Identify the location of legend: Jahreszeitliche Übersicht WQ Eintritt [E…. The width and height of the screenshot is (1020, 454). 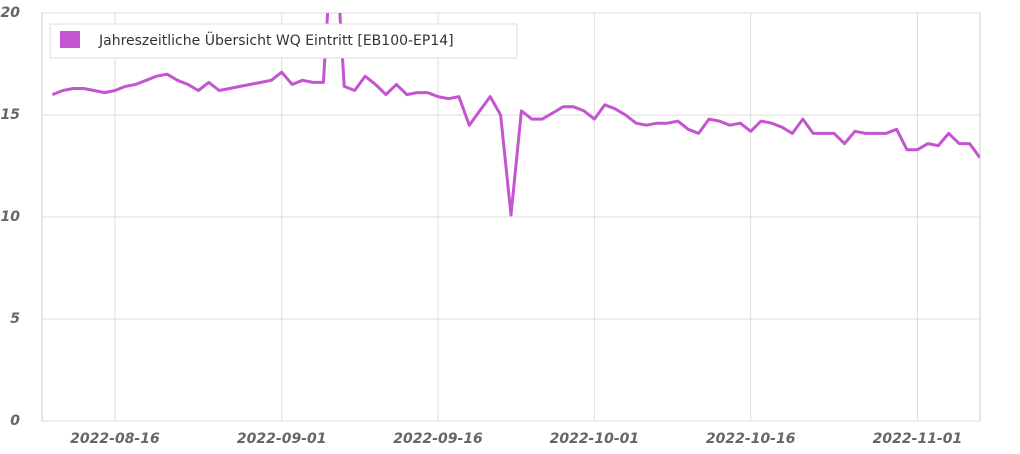
(283, 41).